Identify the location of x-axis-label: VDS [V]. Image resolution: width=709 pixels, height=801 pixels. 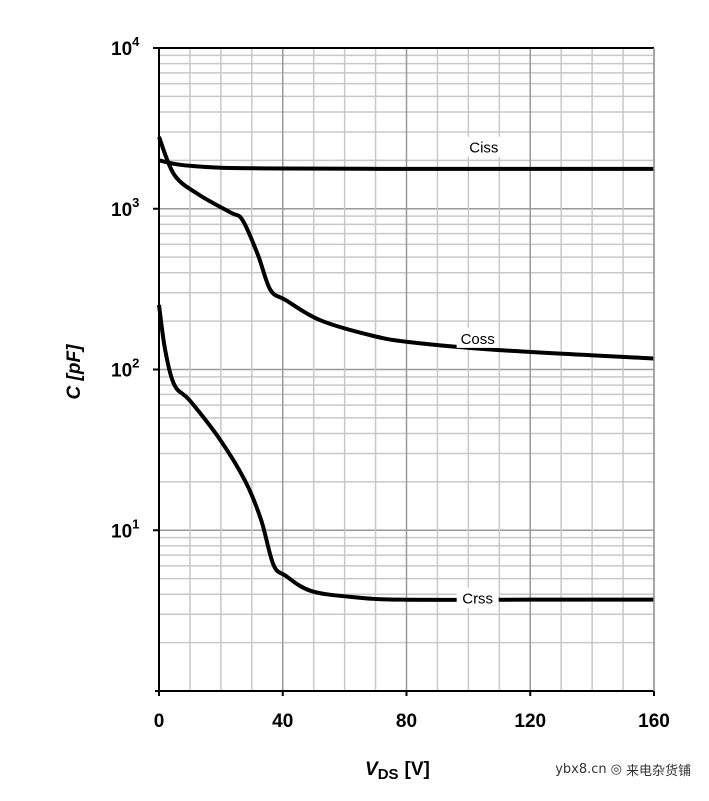
(397, 771).